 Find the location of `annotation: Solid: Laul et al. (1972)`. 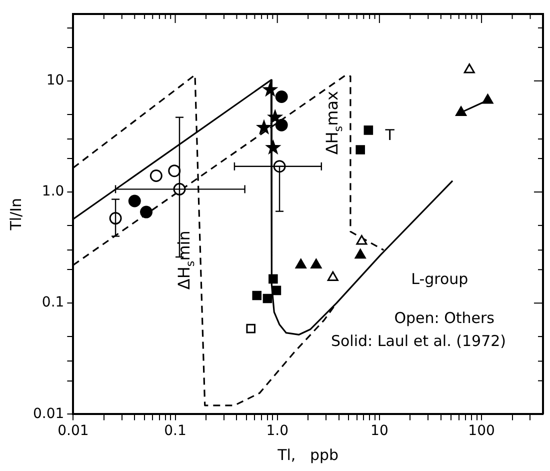

annotation: Solid: Laul et al. (1972) is located at coordinates (418, 341).